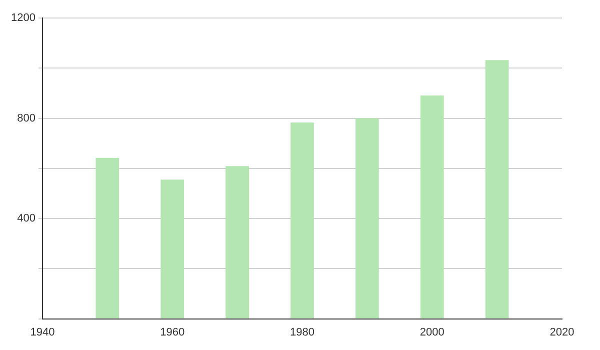 This screenshot has height=350, width=600. What do you see at coordinates (562, 332) in the screenshot?
I see `x-tick-label: 2020` at bounding box center [562, 332].